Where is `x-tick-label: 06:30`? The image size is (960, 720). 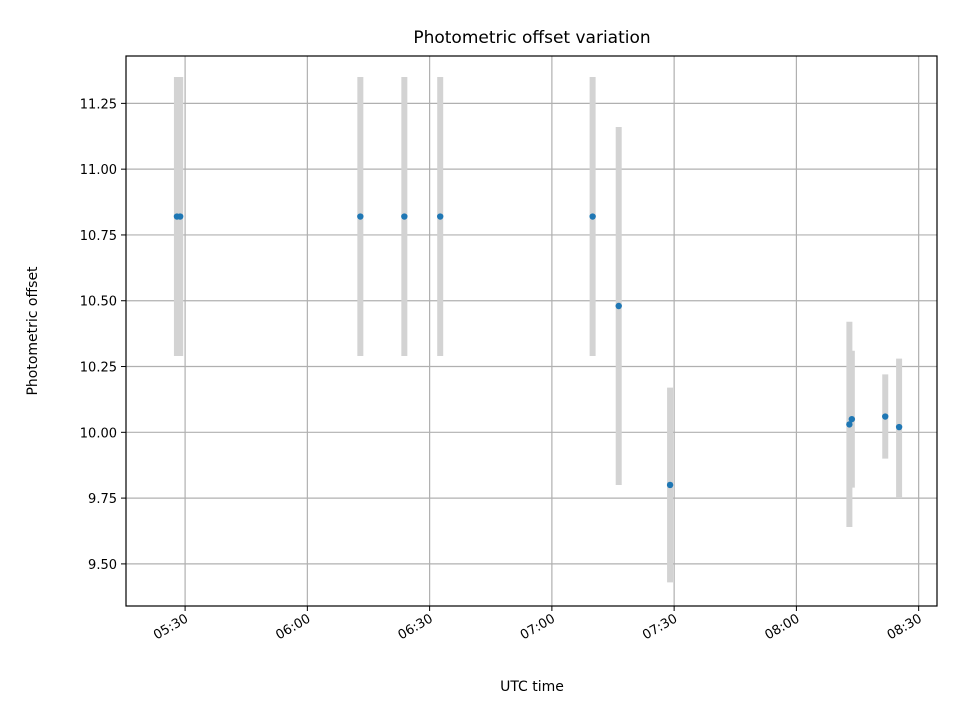 x-tick-label: 06:30 is located at coordinates (416, 627).